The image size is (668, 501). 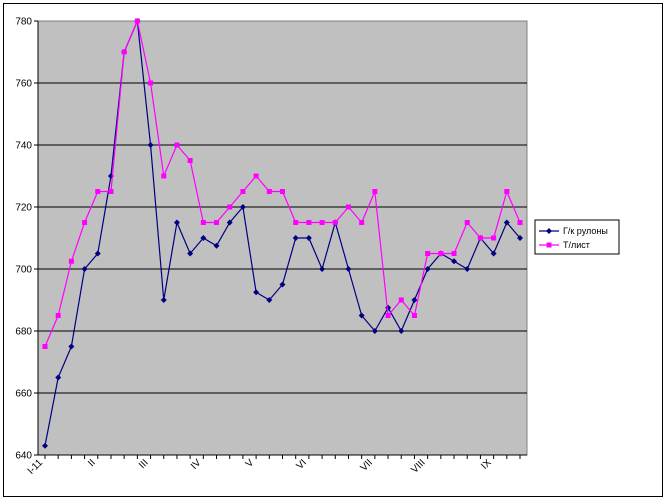 I want to click on y-tick-label: 720, so click(x=23, y=208).